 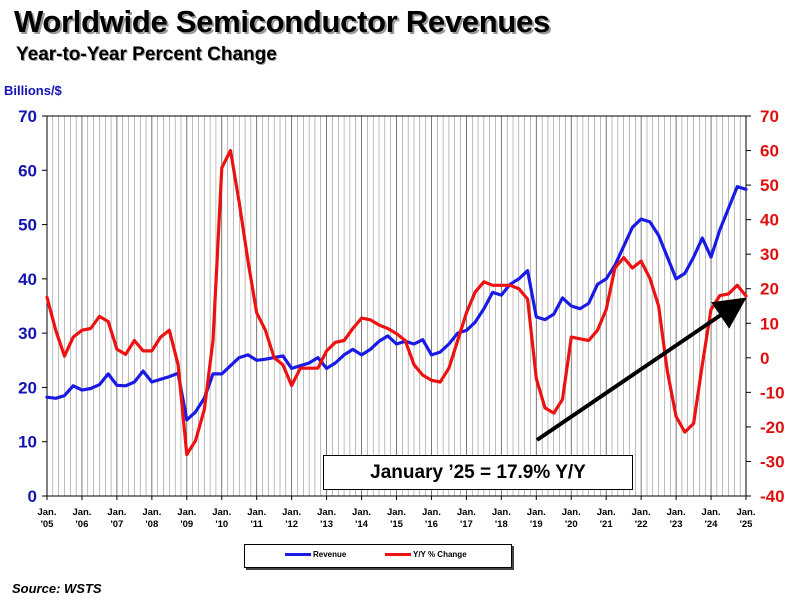 I want to click on x-axis-tick-label: '16, so click(x=431, y=524).